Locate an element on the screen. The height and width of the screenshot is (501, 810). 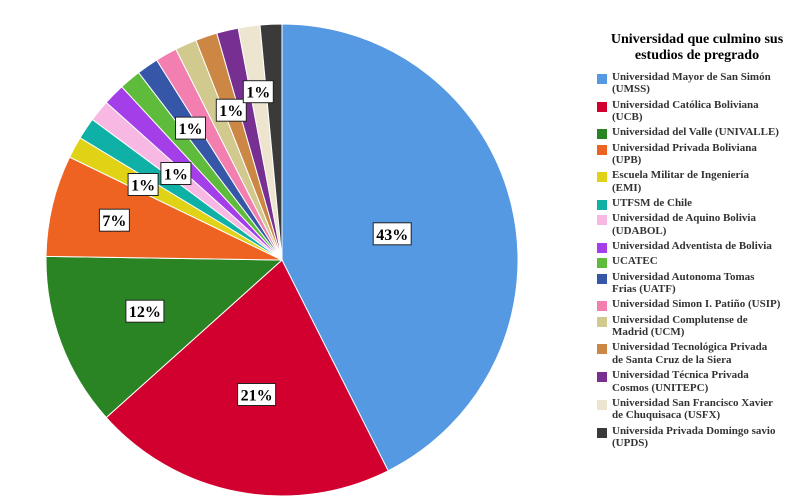
legend-item: Escuela Militar de Ingeniería (EMI) is located at coordinates (702, 181).